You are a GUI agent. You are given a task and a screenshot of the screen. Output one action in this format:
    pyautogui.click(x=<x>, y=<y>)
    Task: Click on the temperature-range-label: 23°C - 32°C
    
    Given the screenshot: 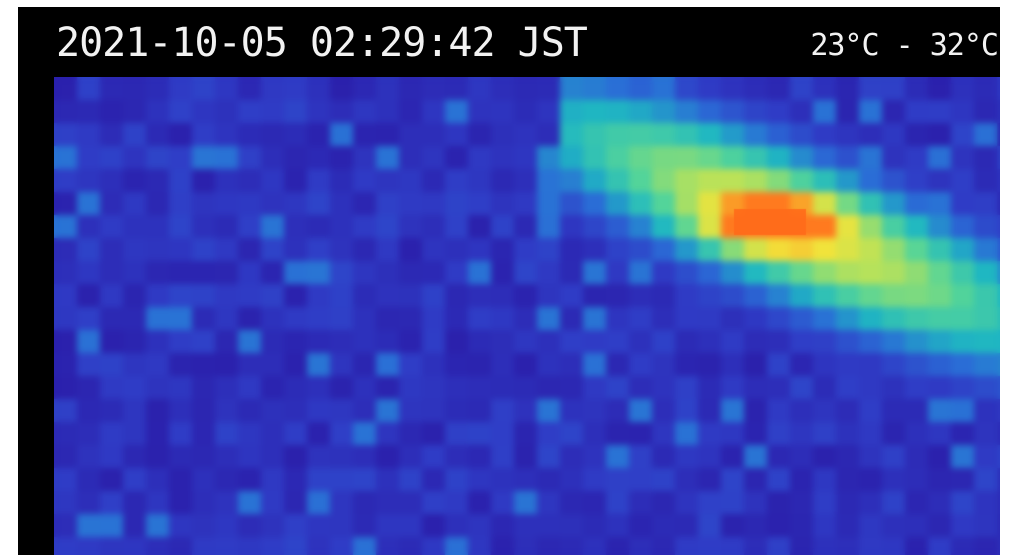 What is the action you would take?
    pyautogui.click(x=904, y=45)
    